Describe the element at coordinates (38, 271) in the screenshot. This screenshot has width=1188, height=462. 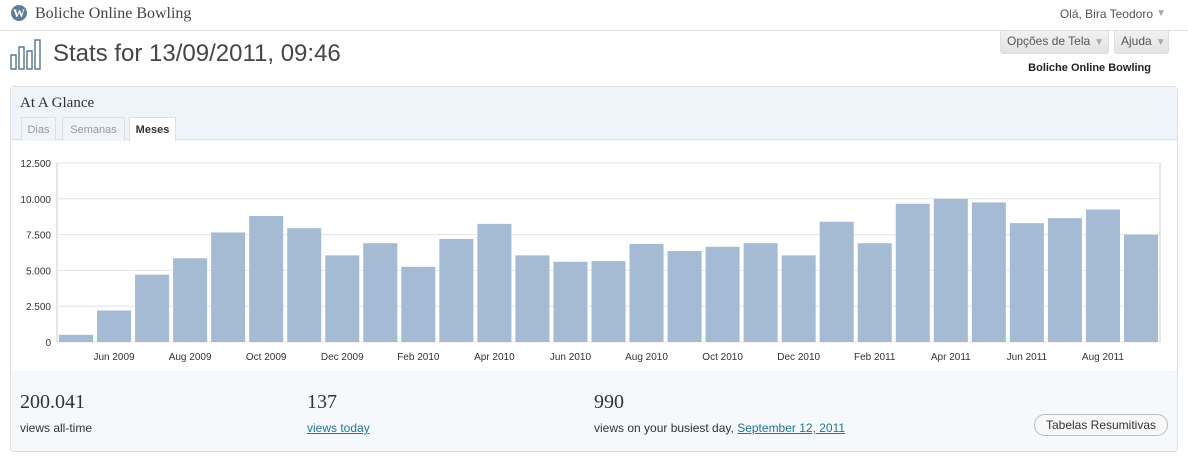
I see `y-tick-label: 5.000` at that location.